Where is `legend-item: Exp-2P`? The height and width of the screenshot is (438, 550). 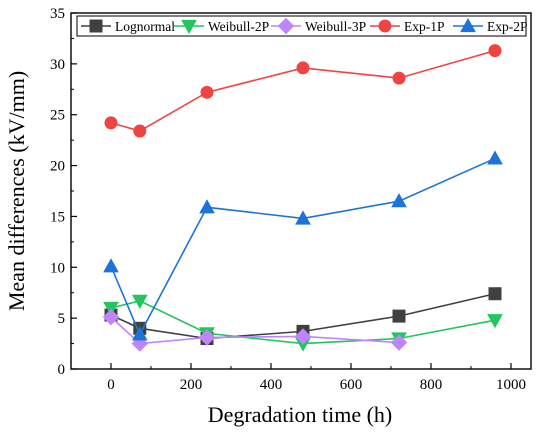 legend-item: Exp-2P is located at coordinates (490, 25).